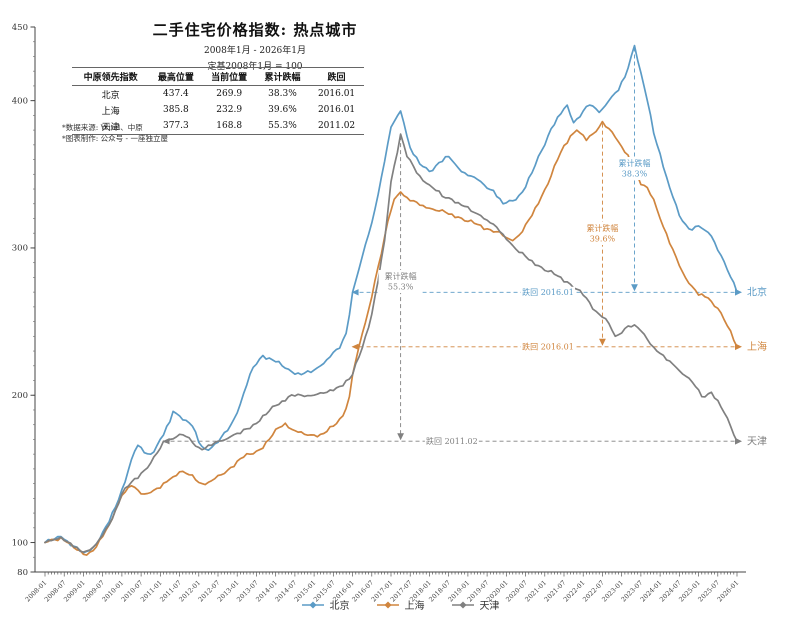  What do you see at coordinates (489, 606) in the screenshot?
I see `legend-label-tianjin: 天津` at bounding box center [489, 606].